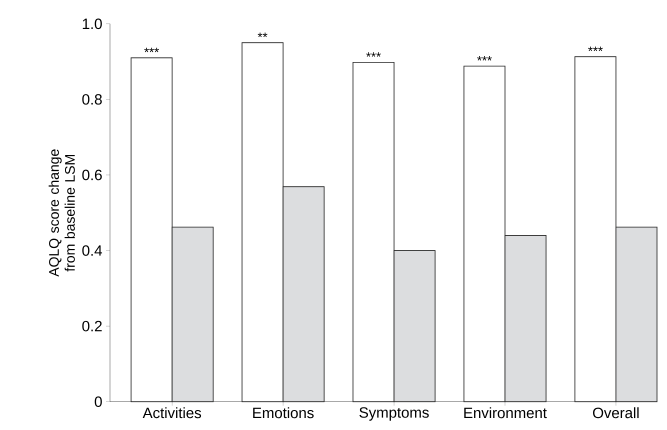 This screenshot has height=430, width=667. I want to click on x-tick-label: Activities, so click(172, 412).